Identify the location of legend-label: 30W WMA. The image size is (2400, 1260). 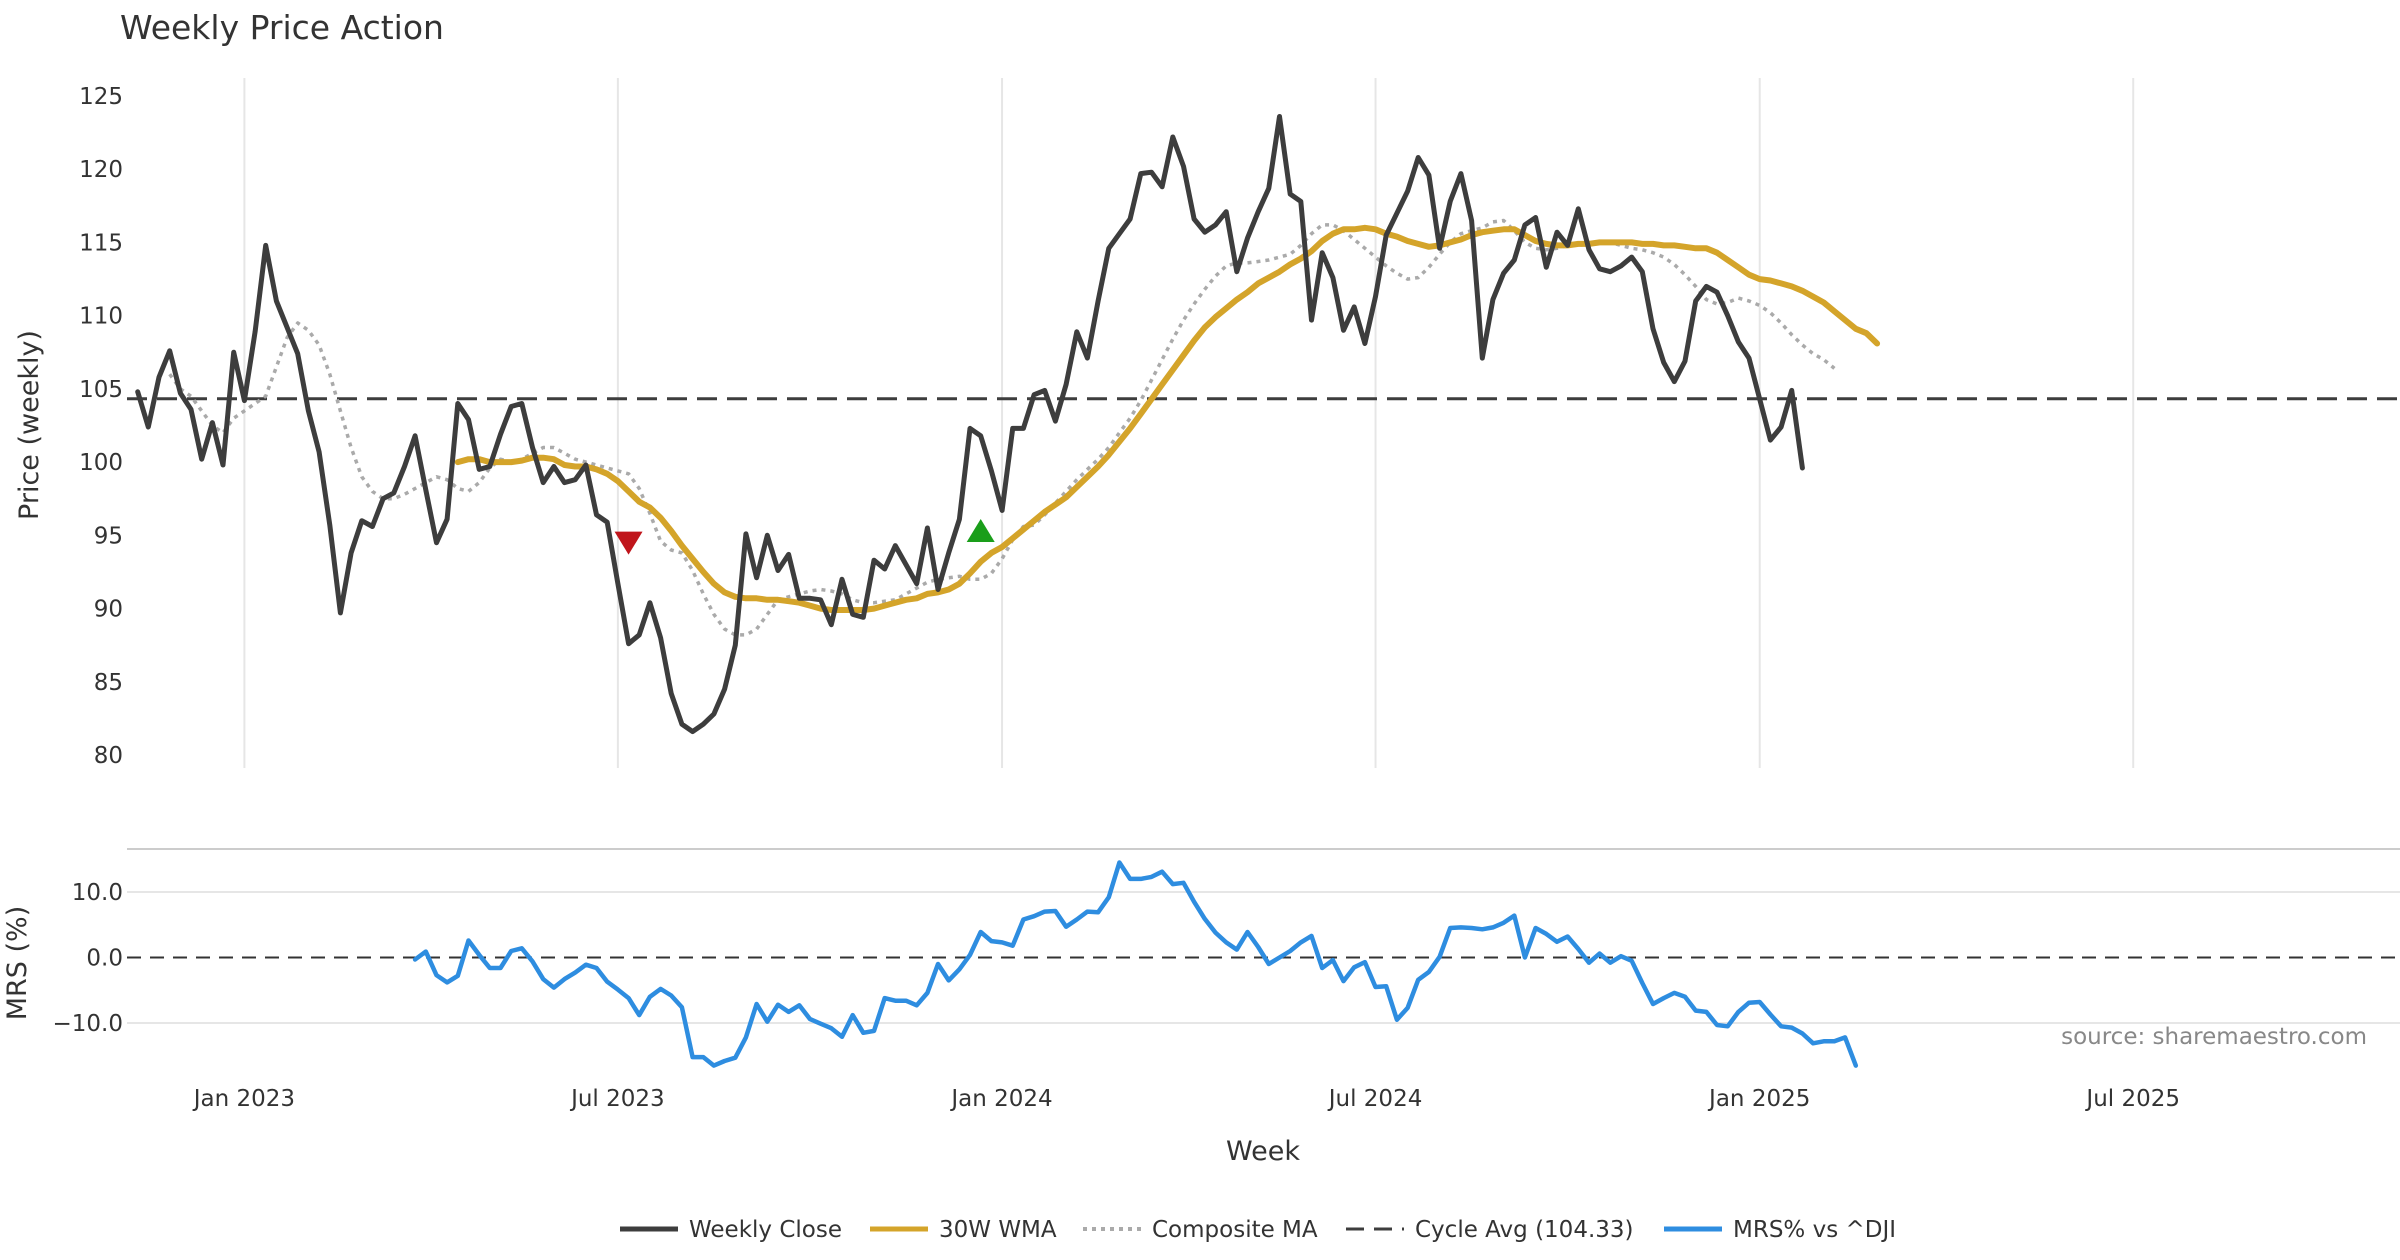
(998, 1230).